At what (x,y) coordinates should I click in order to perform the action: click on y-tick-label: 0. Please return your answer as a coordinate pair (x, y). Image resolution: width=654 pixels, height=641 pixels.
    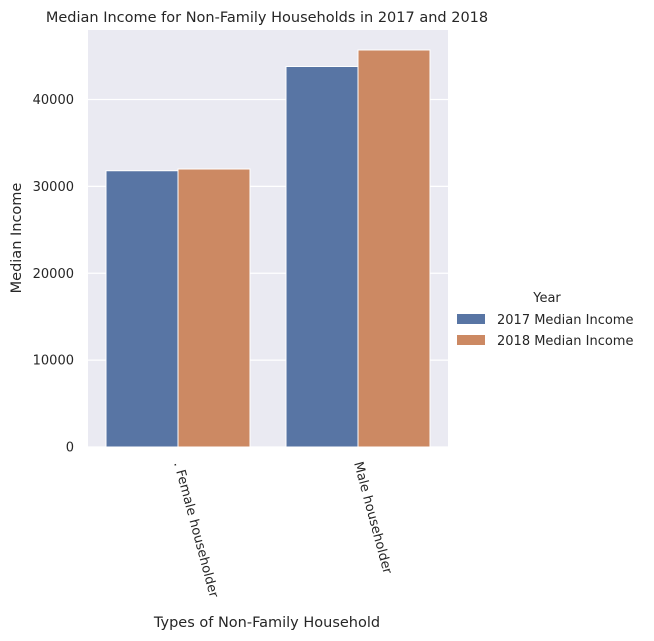
    Looking at the image, I should click on (70, 448).